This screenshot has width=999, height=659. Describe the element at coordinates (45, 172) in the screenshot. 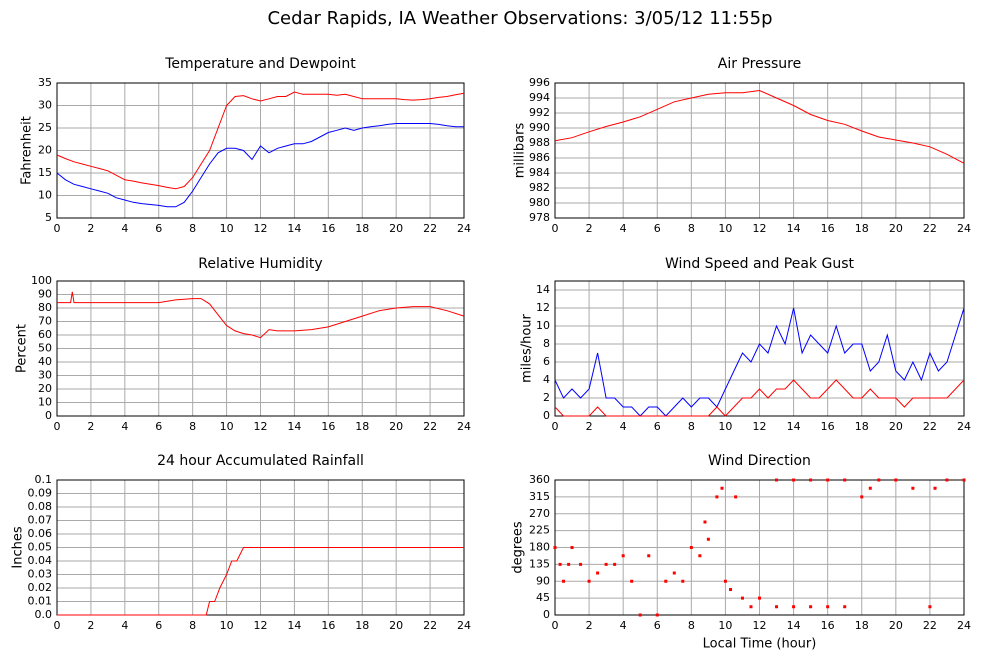

I see `y-tick-label: 15` at that location.